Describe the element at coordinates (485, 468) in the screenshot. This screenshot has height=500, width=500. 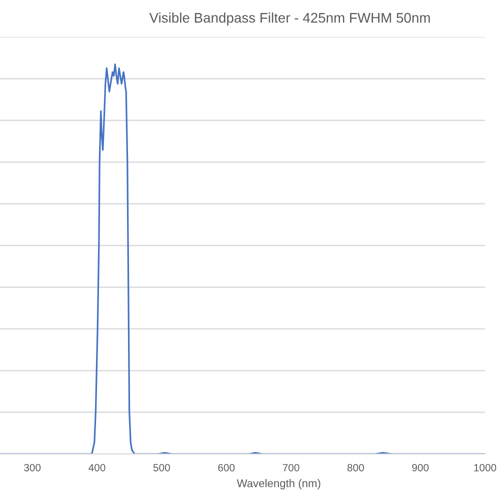
I see `x-tick-label: 1000` at that location.